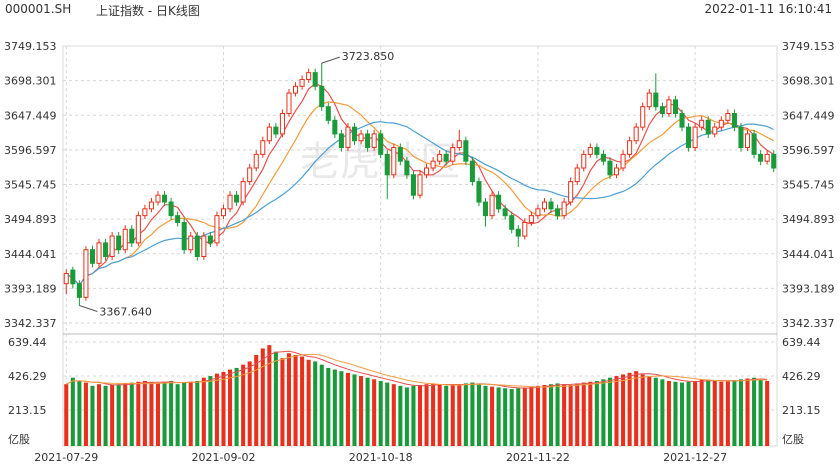 The width and height of the screenshot is (840, 470). Describe the element at coordinates (381, 457) in the screenshot. I see `date-label: 2021-10-18` at that location.